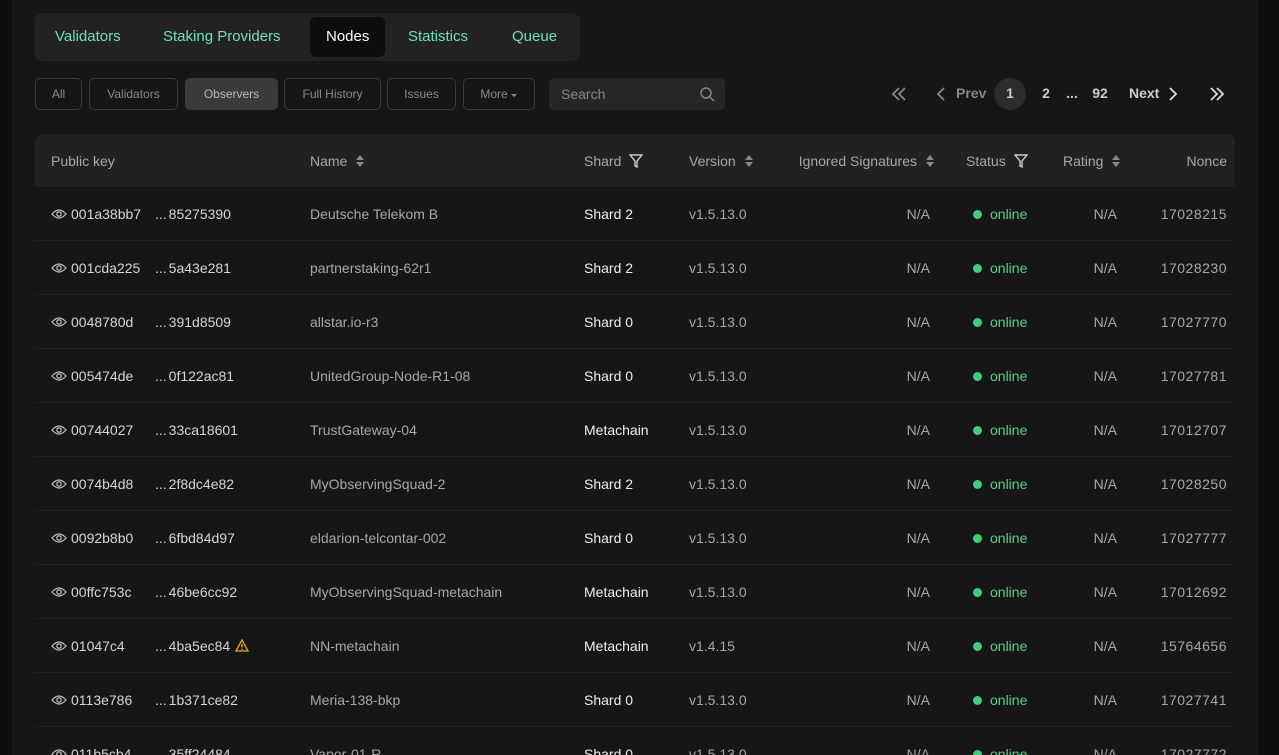 The image size is (1279, 755). Describe the element at coordinates (141, 214) in the screenshot. I see `public-key: 001a38bb7... 85275390` at that location.